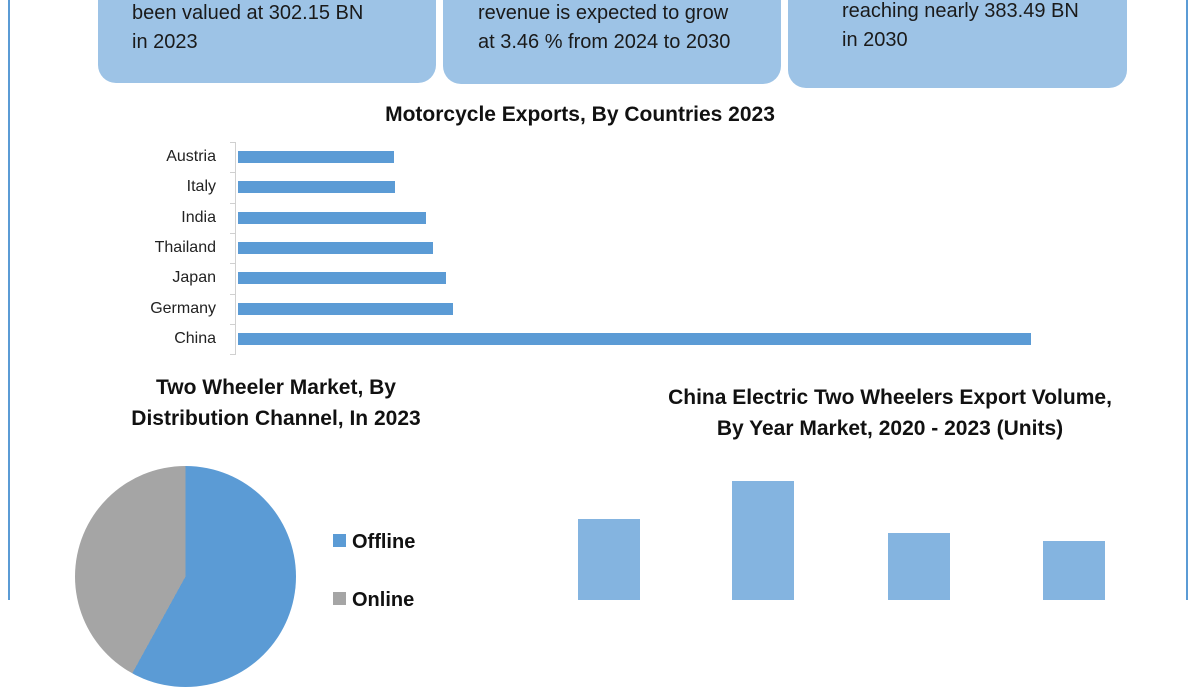  What do you see at coordinates (600, 278) in the screenshot?
I see `exports-bar-row: Japan` at bounding box center [600, 278].